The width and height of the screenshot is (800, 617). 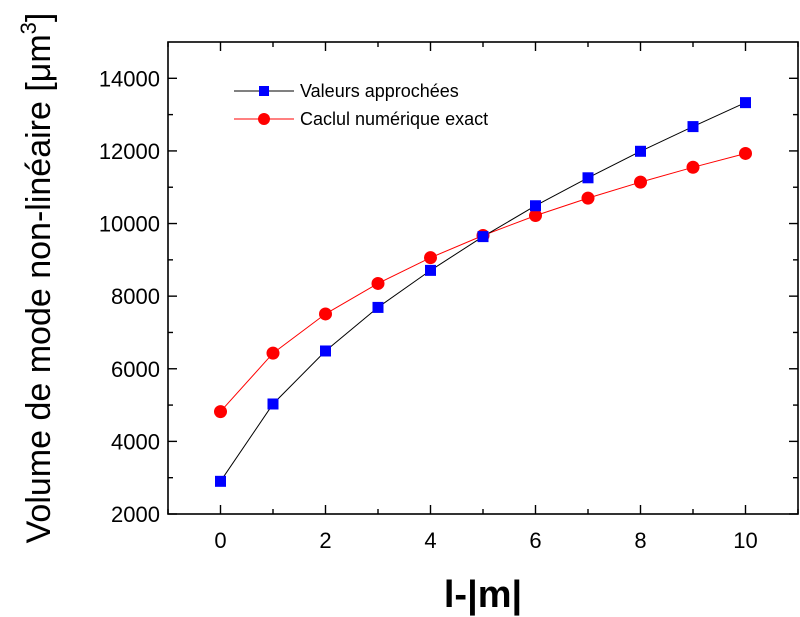 What do you see at coordinates (220, 540) in the screenshot?
I see `x-tick-label: 0` at bounding box center [220, 540].